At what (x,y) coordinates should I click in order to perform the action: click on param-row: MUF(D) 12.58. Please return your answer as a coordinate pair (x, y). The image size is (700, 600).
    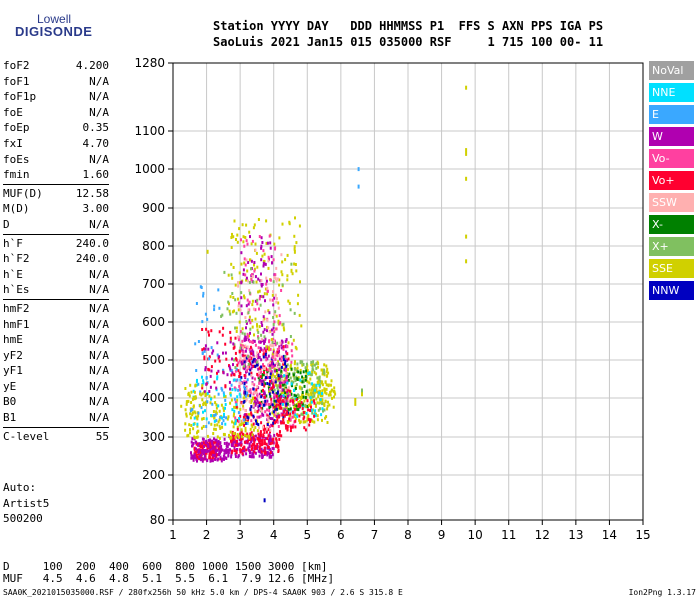
    Looking at the image, I should click on (56, 194).